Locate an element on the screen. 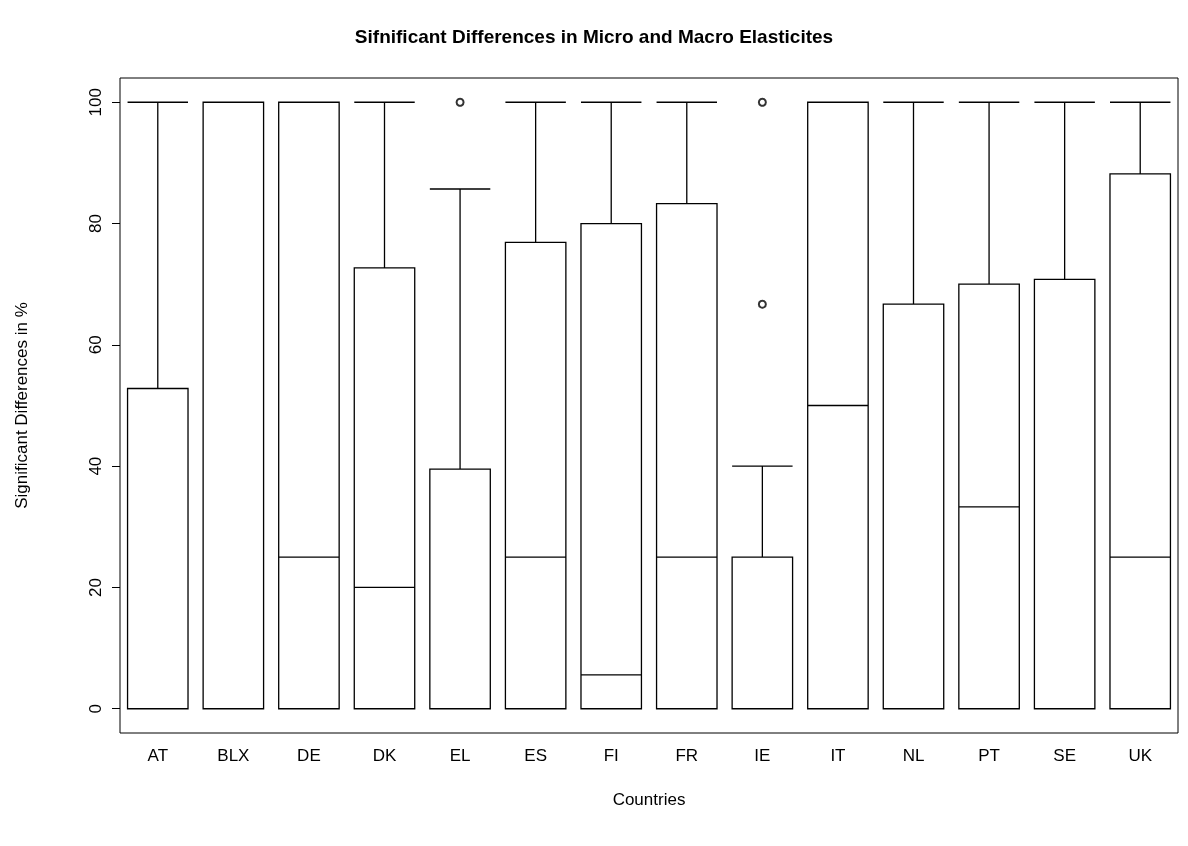 The height and width of the screenshot is (846, 1188). x-tick-label: DK is located at coordinates (384, 755).